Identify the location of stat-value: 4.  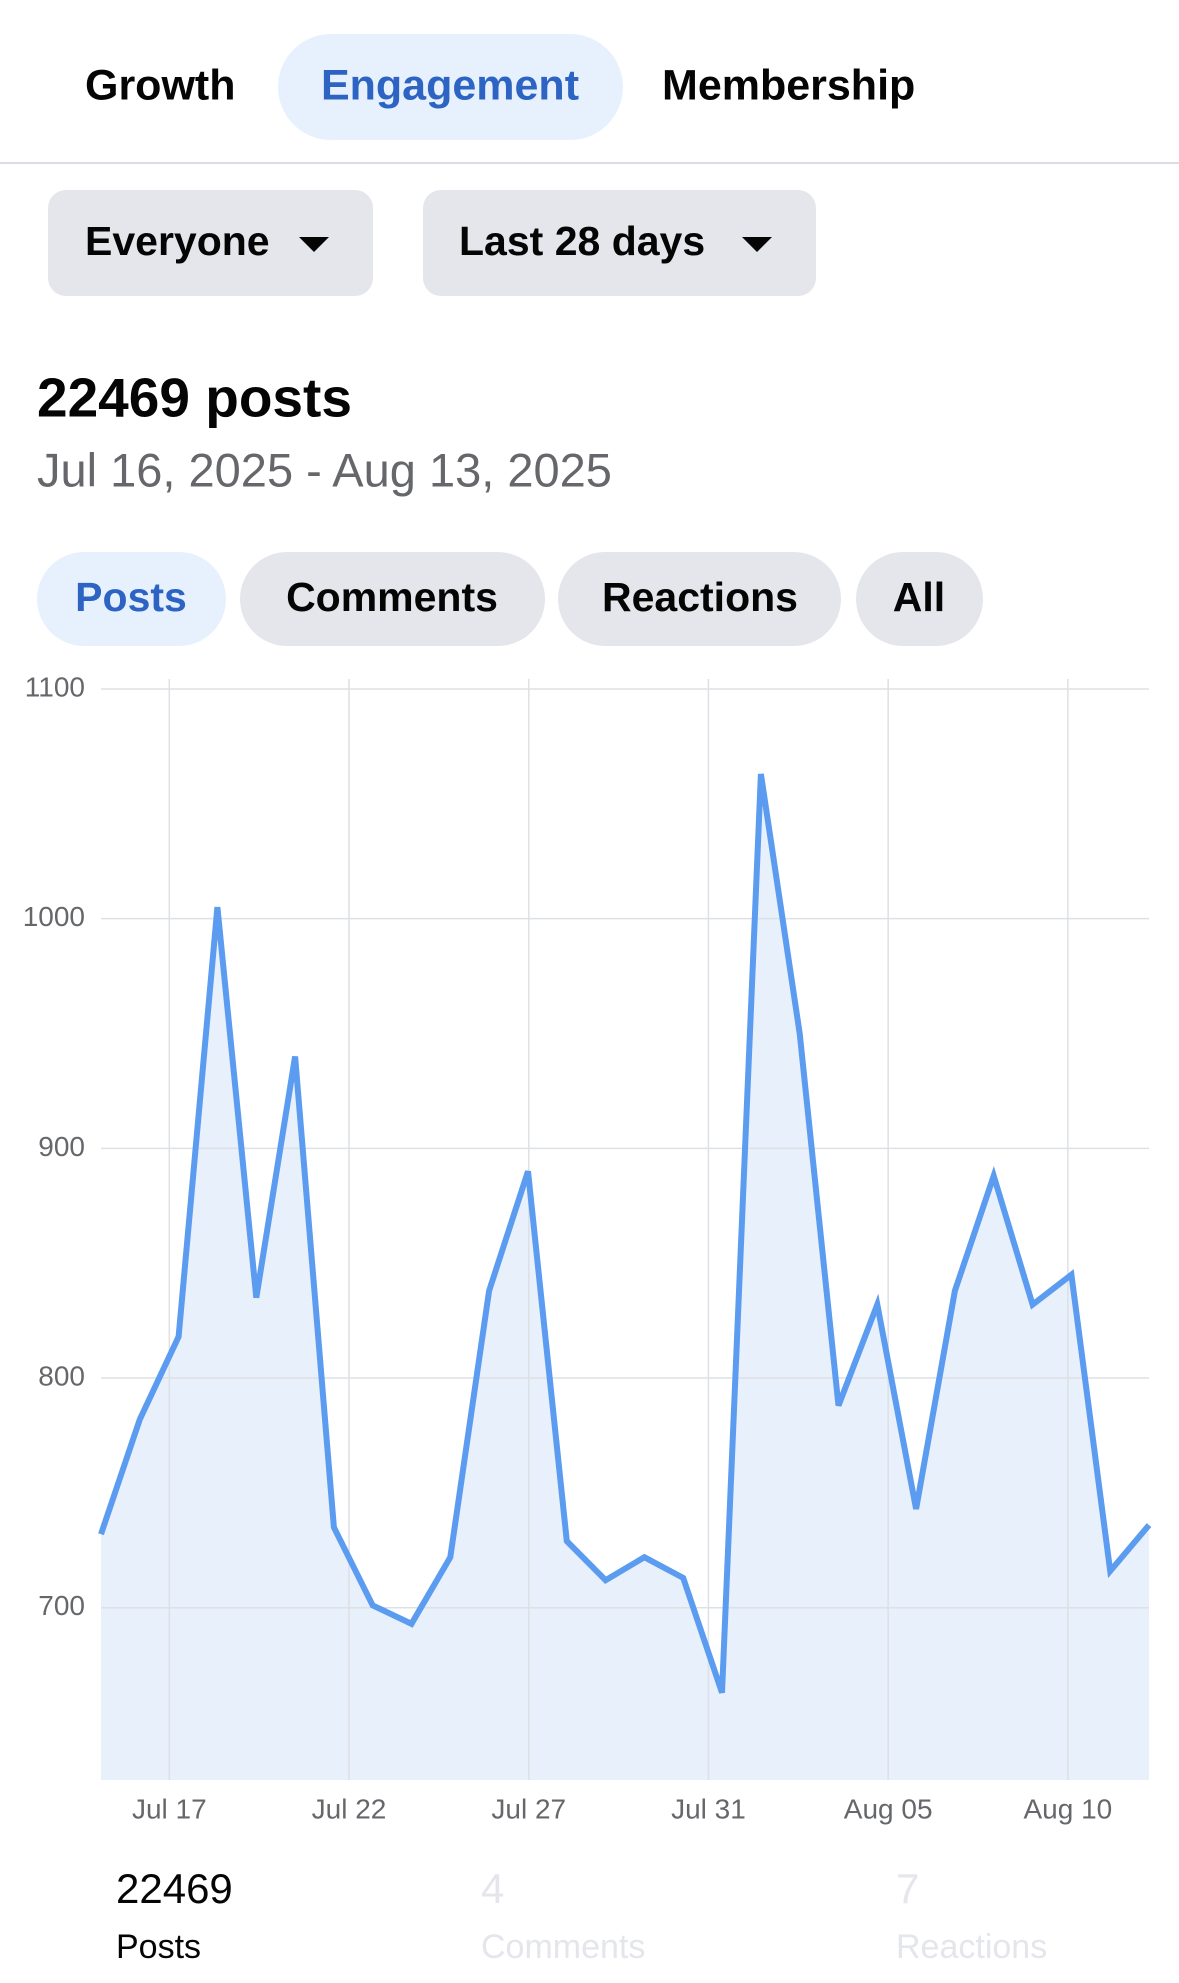
(492, 1888).